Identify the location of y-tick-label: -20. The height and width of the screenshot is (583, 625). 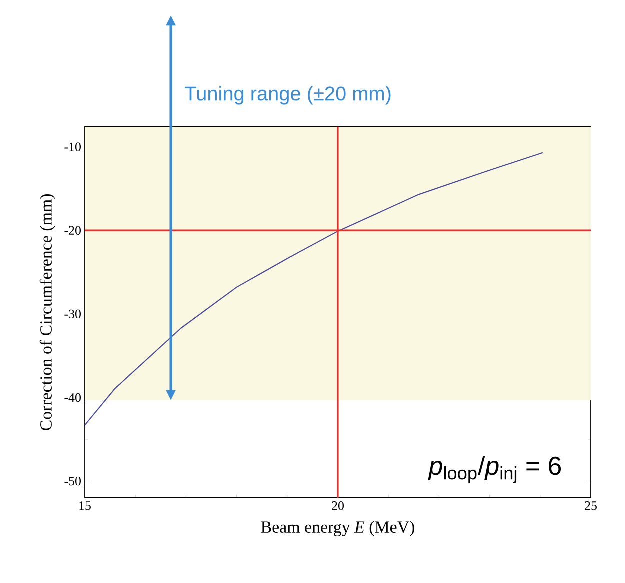
(72, 230).